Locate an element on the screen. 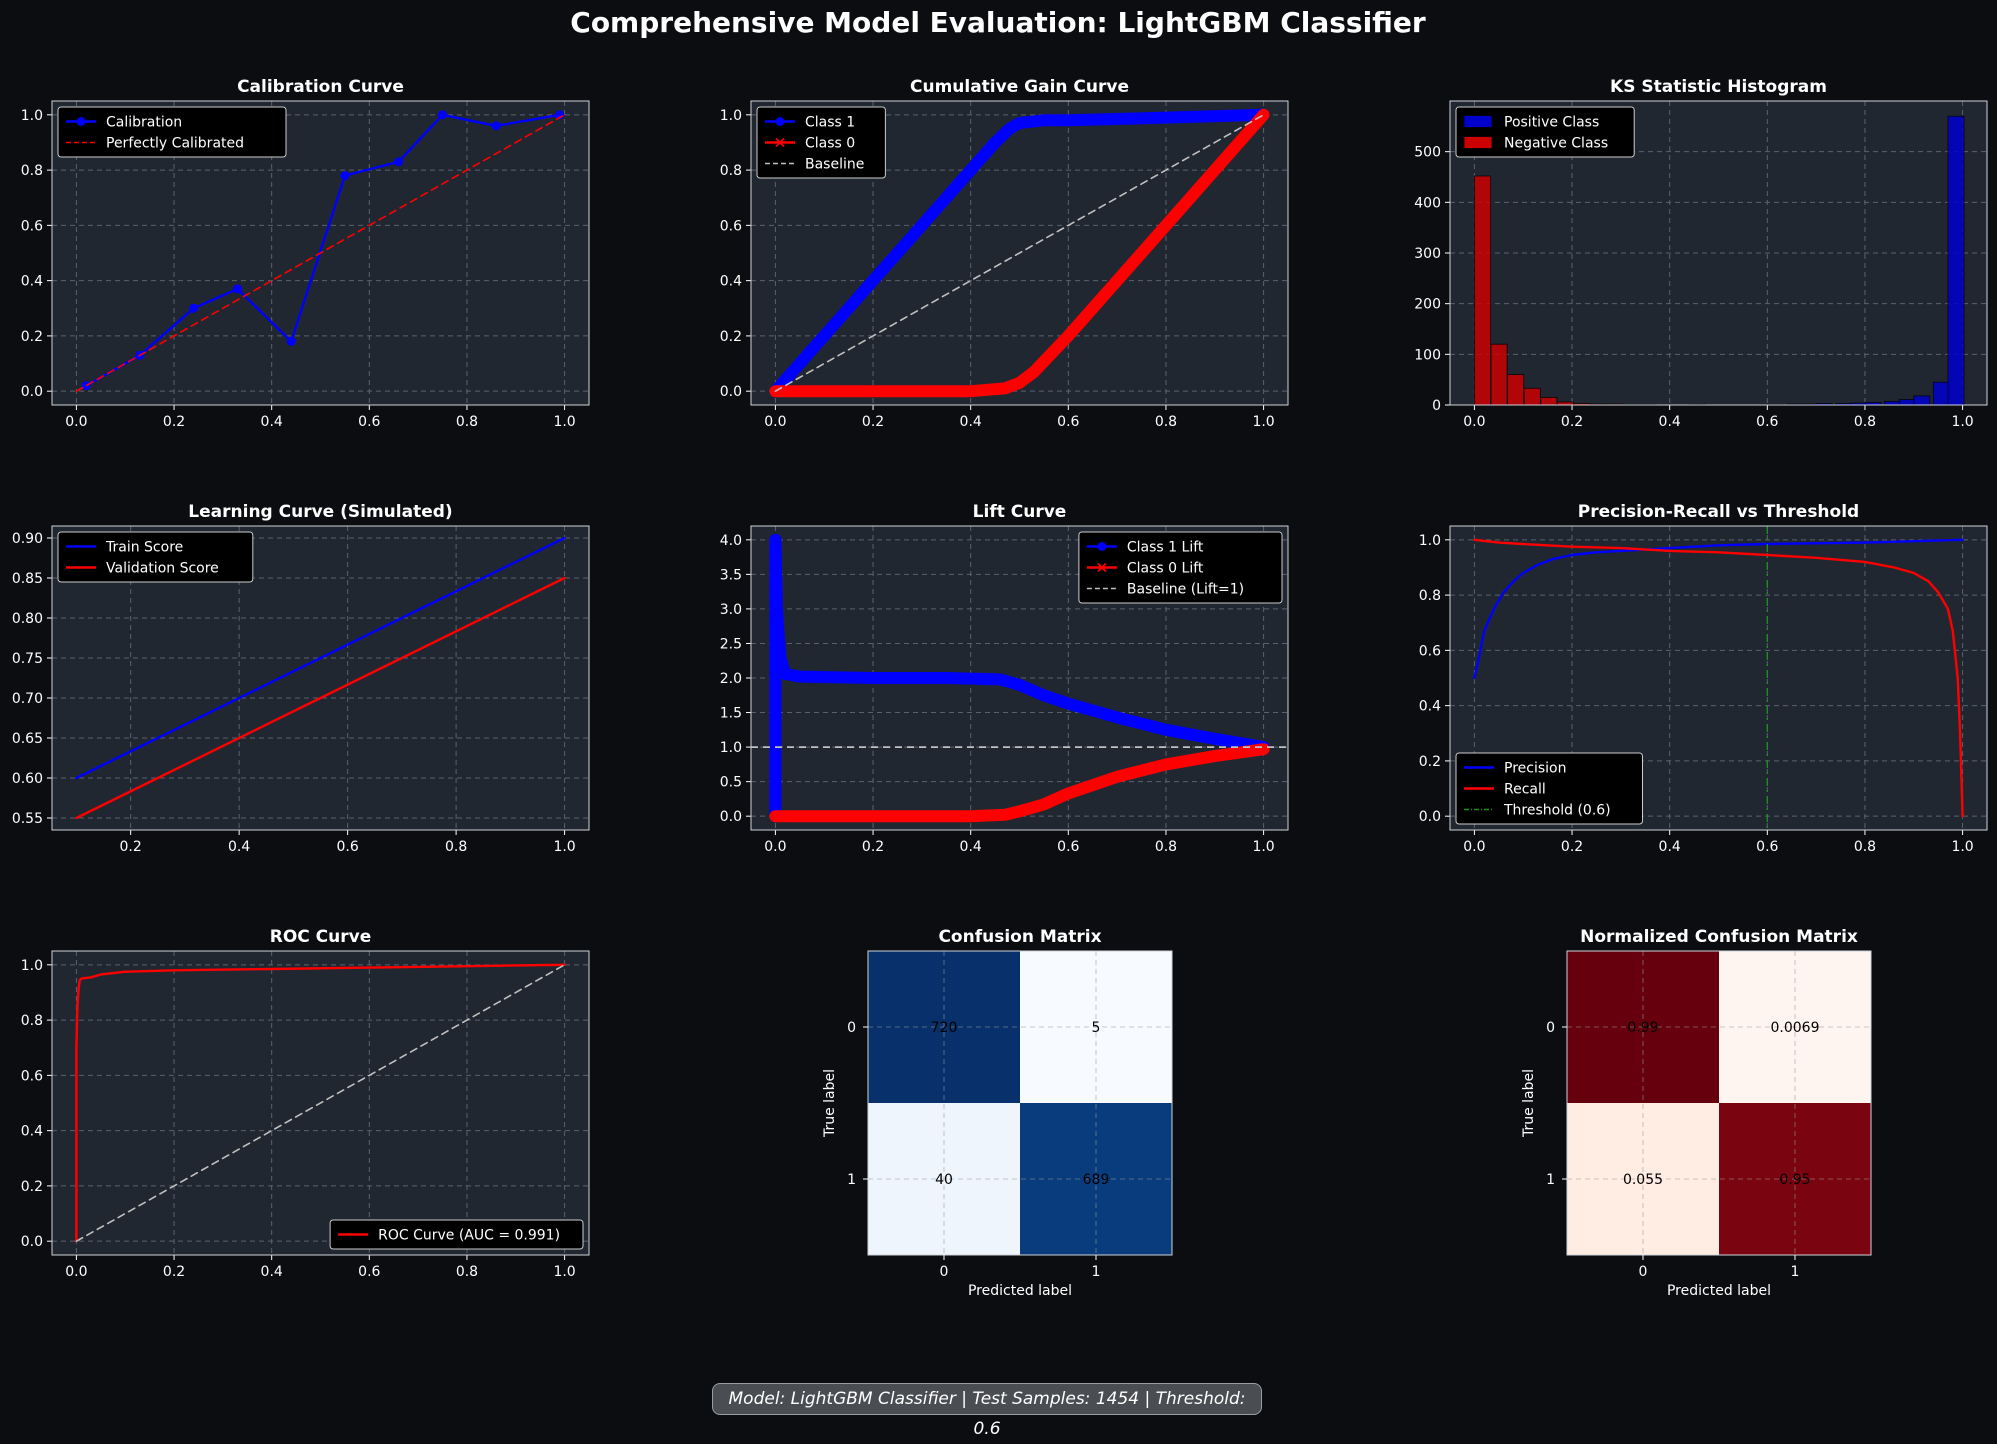 This screenshot has height=1444, width=1997. y-tick-label: 0.90 is located at coordinates (27, 539).